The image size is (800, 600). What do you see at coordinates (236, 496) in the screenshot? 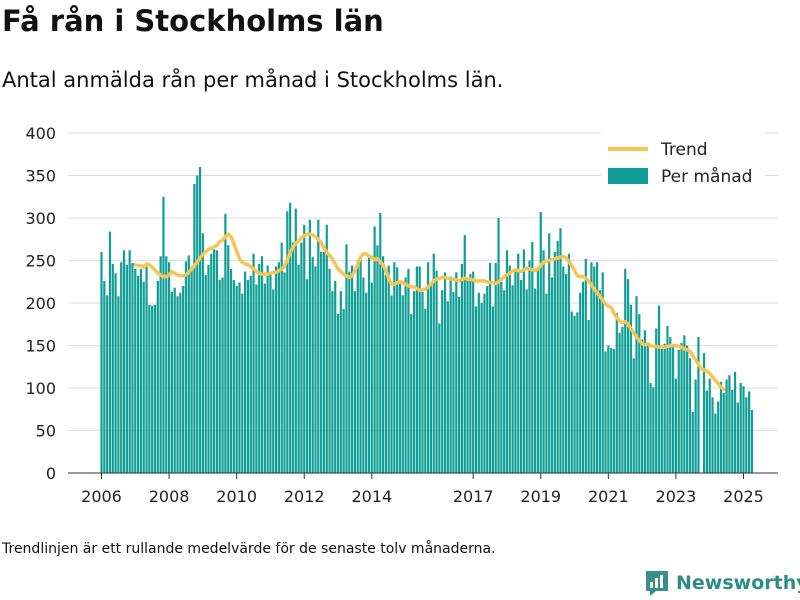
I see `x-tick-label: 2010` at bounding box center [236, 496].